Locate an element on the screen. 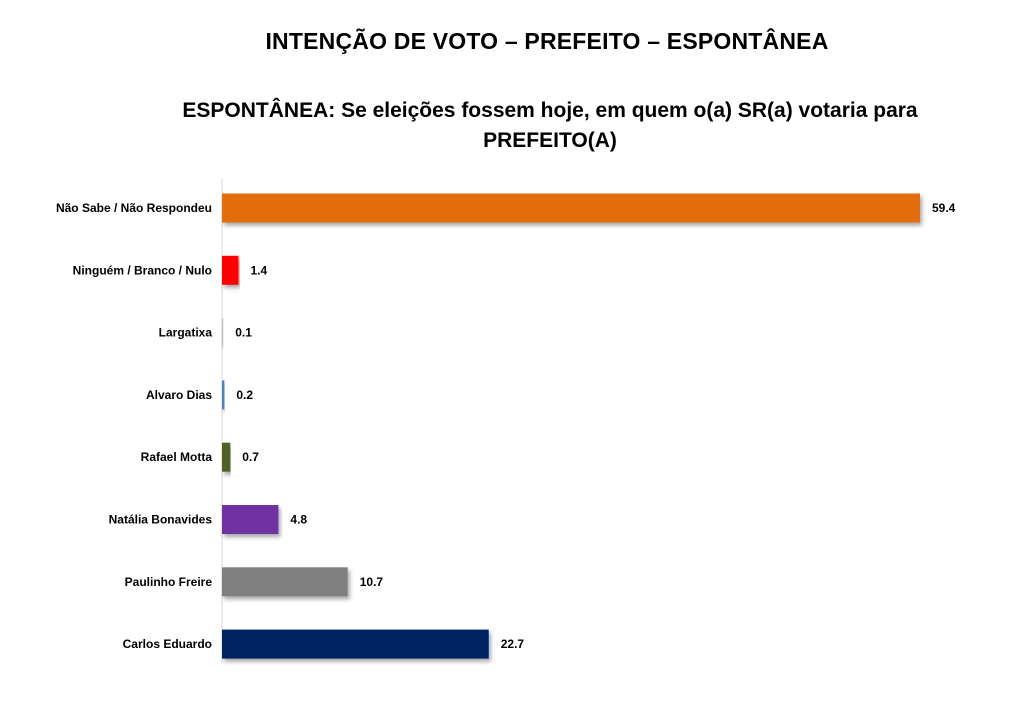 The height and width of the screenshot is (715, 1024). value-label: 22.7 is located at coordinates (513, 644).